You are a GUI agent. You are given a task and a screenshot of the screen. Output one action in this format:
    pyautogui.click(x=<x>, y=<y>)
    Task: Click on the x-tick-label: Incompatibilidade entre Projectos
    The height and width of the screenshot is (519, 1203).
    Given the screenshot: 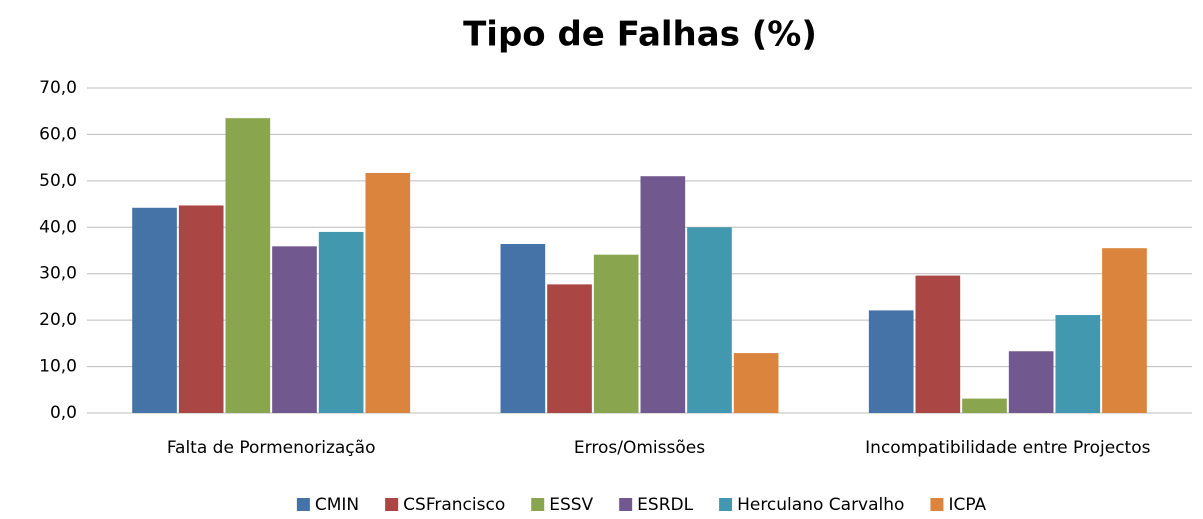 What is the action you would take?
    pyautogui.click(x=1007, y=448)
    